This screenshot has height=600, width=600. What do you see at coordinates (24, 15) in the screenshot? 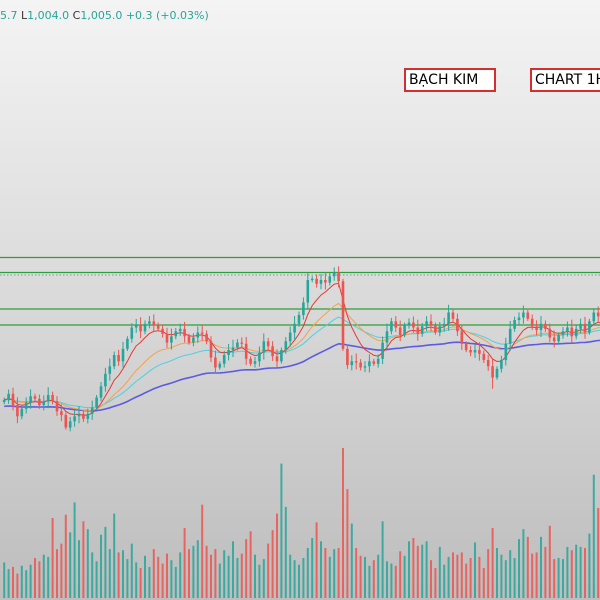
I see `low-key: L` at bounding box center [24, 15].